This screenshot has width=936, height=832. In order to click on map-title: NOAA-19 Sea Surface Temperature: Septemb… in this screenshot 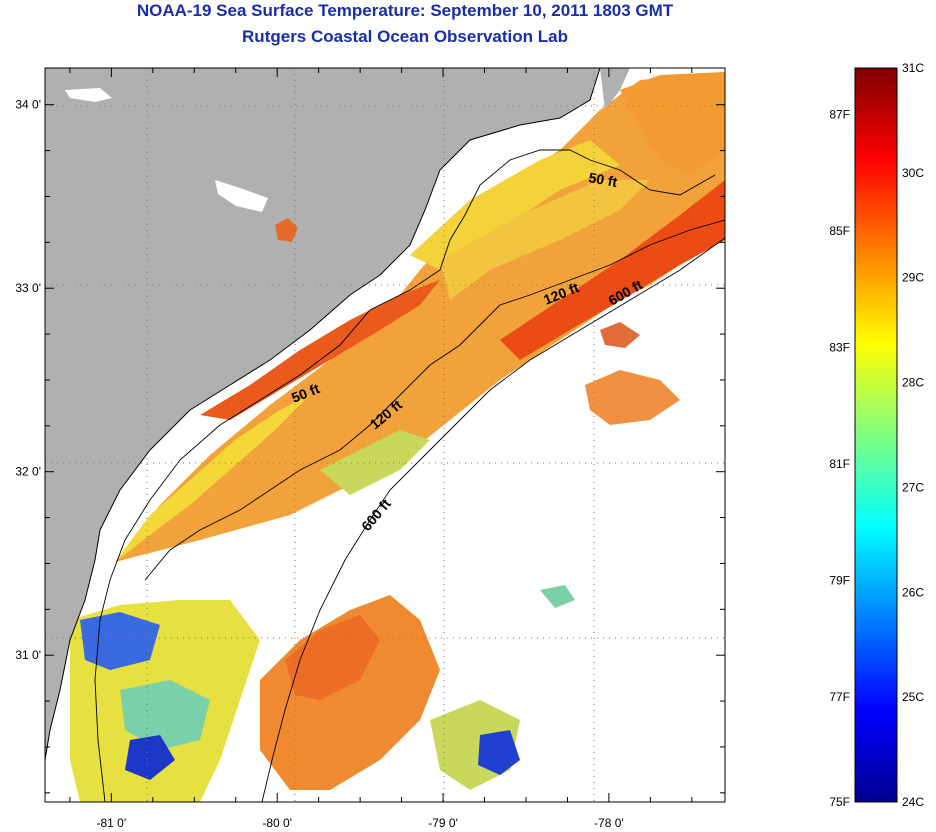, I will do `click(405, 10)`.